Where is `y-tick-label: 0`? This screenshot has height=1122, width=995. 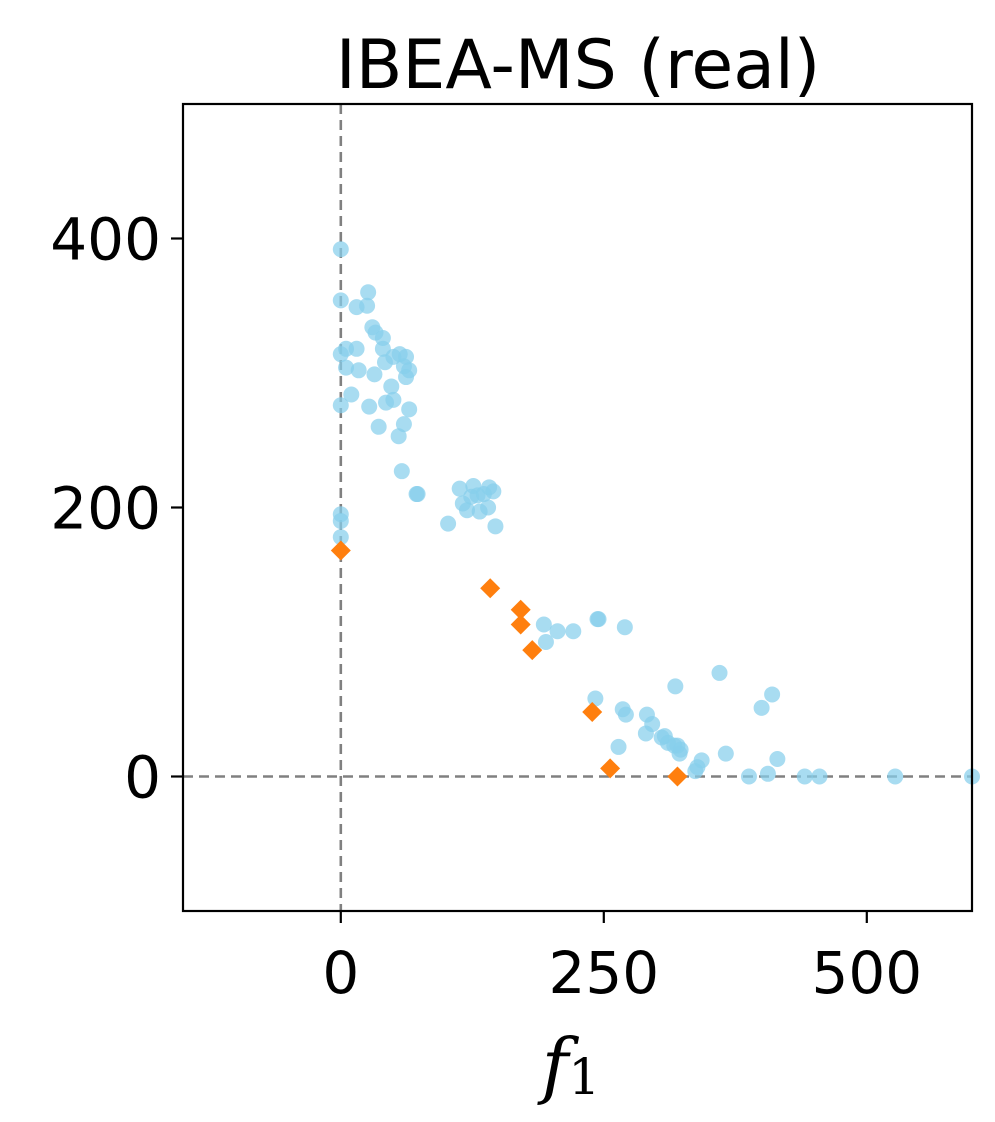 y-tick-label: 0 is located at coordinates (142, 778).